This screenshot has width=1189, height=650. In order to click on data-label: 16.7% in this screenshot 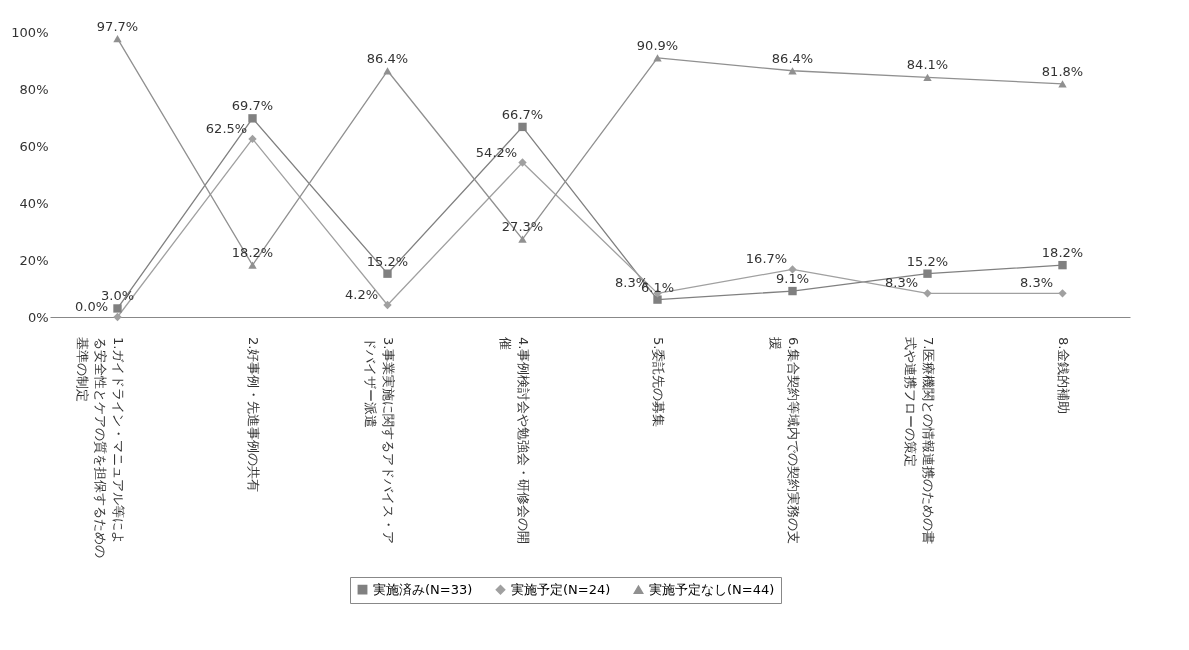, I will do `click(766, 259)`.